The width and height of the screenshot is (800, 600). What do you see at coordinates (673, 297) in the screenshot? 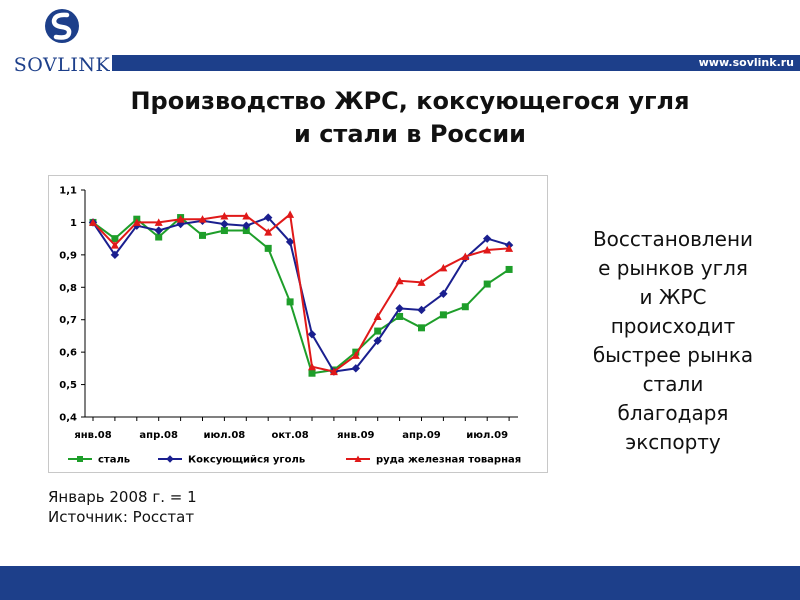
I see `side-text-line: и ЖРС` at bounding box center [673, 297].